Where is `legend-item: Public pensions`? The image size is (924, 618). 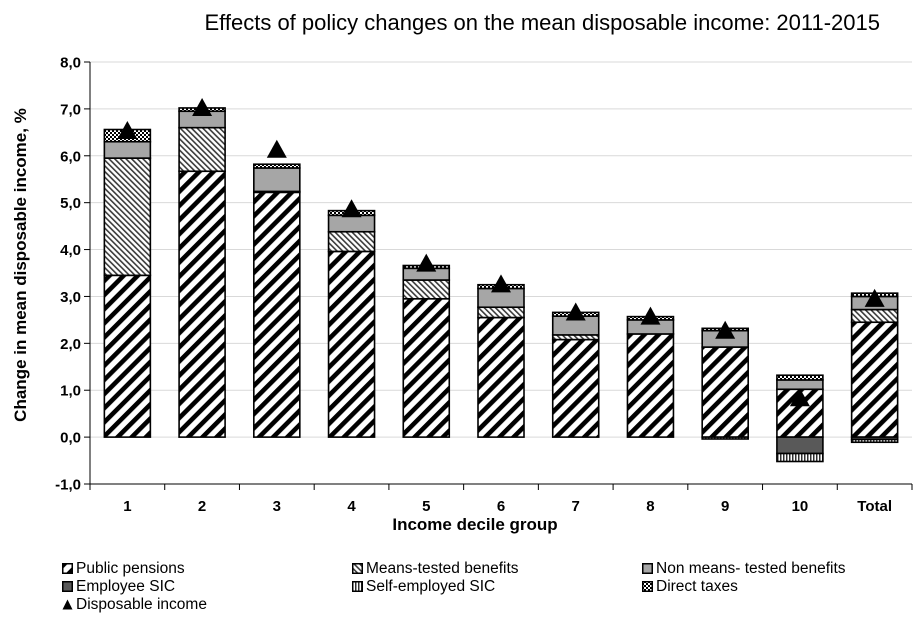 legend-item: Public pensions is located at coordinates (123, 568).